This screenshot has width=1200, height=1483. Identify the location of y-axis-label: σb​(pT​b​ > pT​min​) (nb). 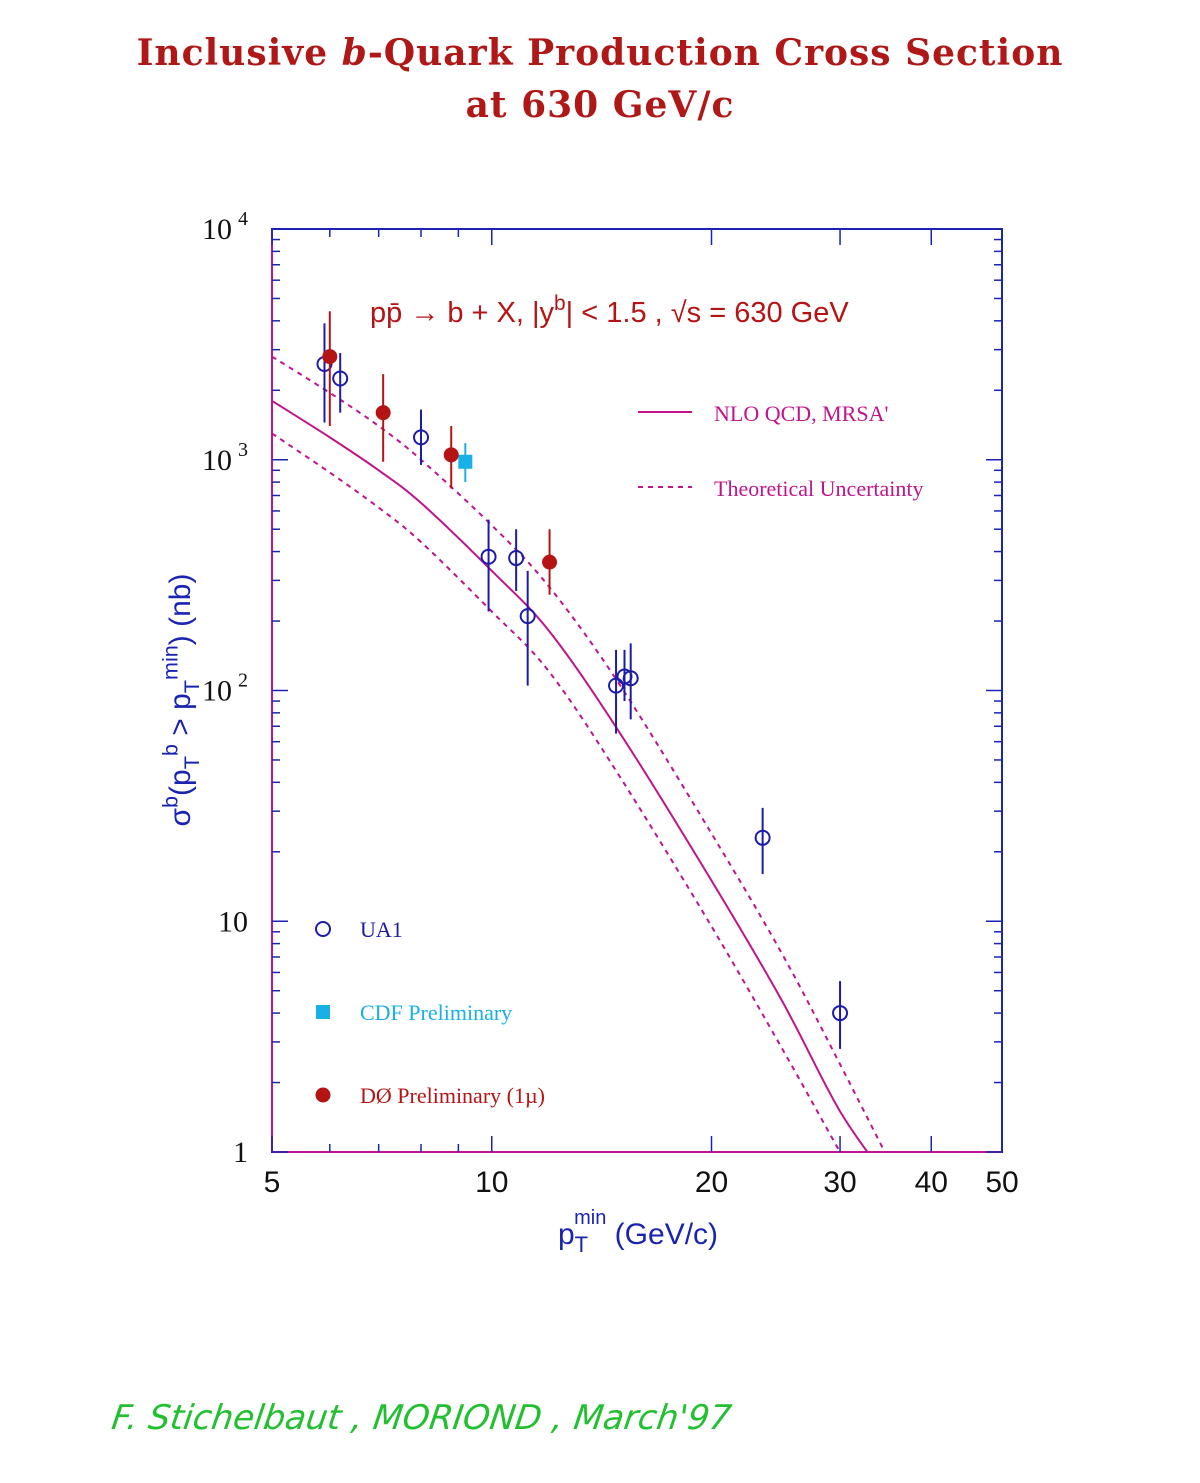
(180, 700).